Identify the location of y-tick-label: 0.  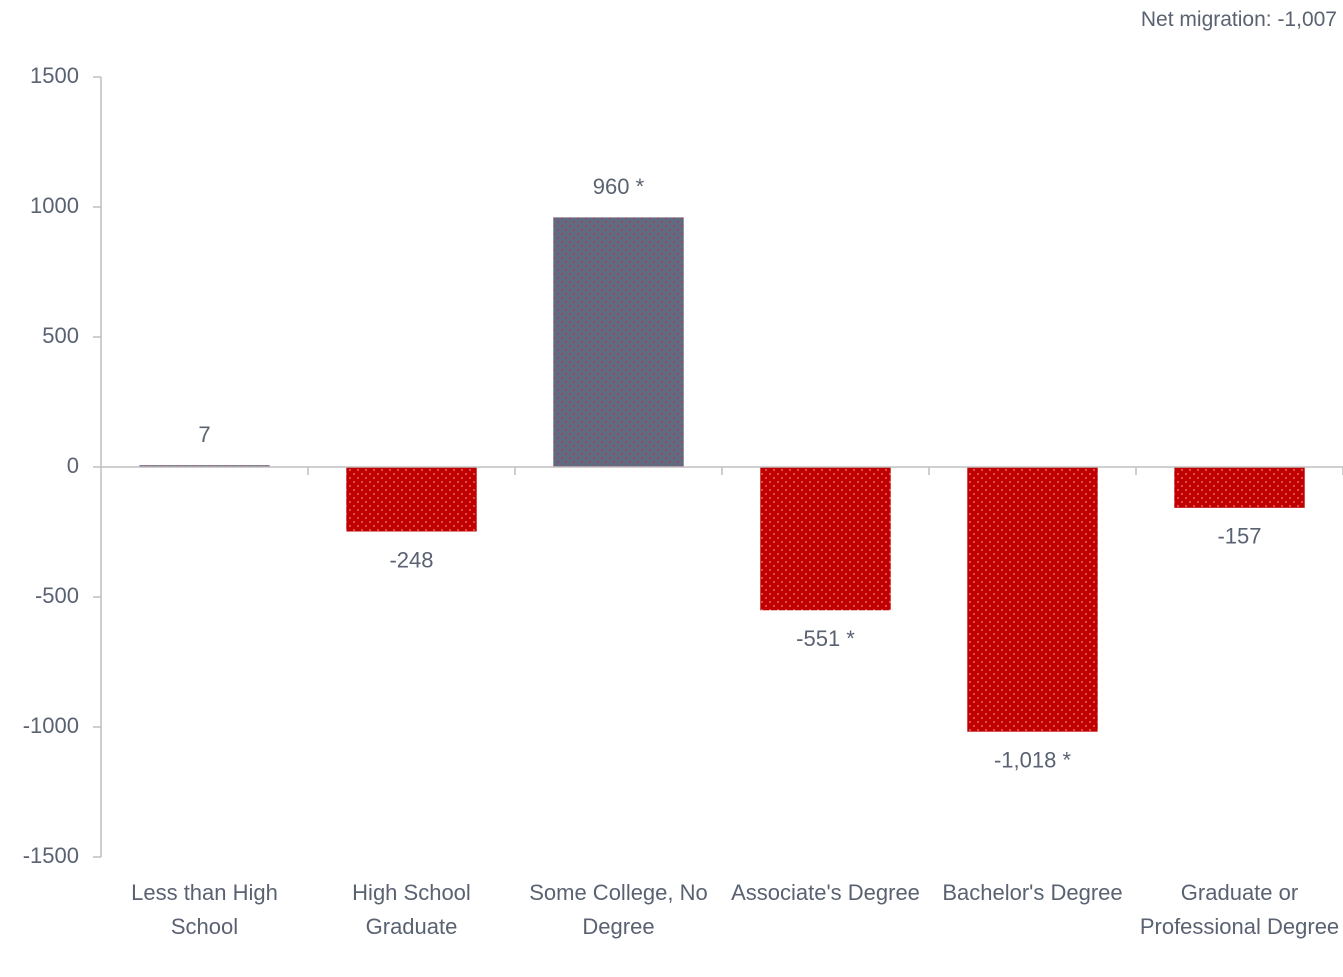
(73, 465).